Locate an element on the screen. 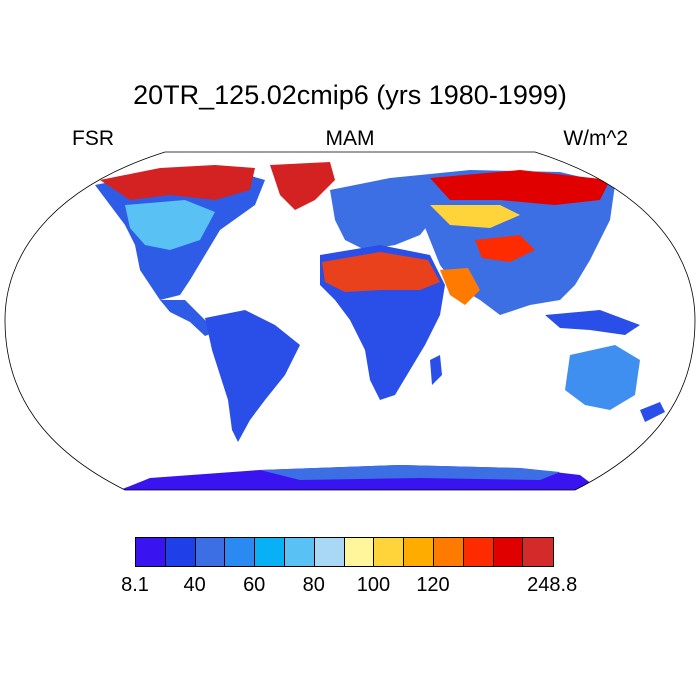 Image resolution: width=700 pixels, height=700 pixels. new-zealand is located at coordinates (652, 412).